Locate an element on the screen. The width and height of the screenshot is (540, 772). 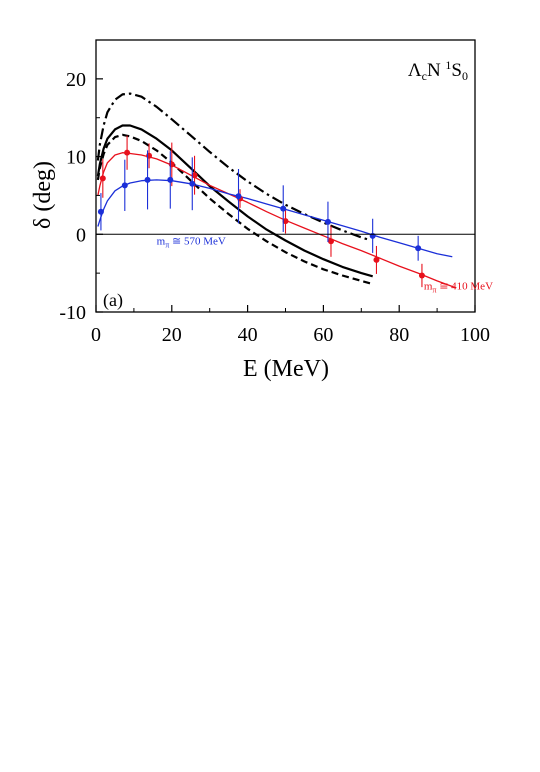
y-tick-label: -10 is located at coordinates (72, 313).